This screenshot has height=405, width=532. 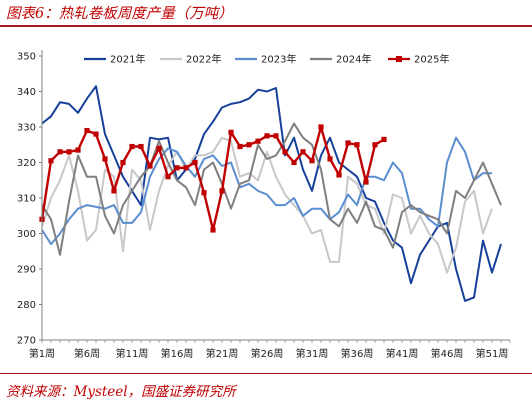 I want to click on y-tick-label: 270, so click(x=26, y=341).